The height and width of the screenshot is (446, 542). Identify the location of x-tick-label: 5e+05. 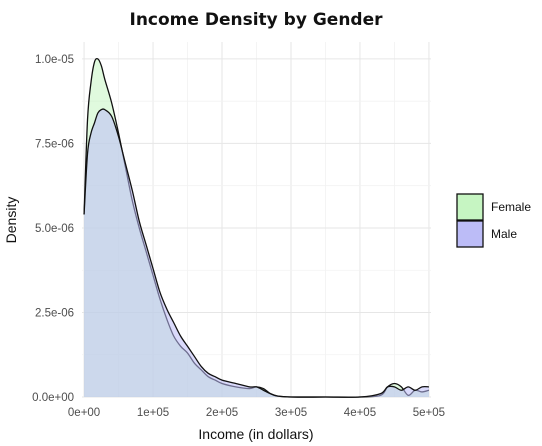
(429, 413).